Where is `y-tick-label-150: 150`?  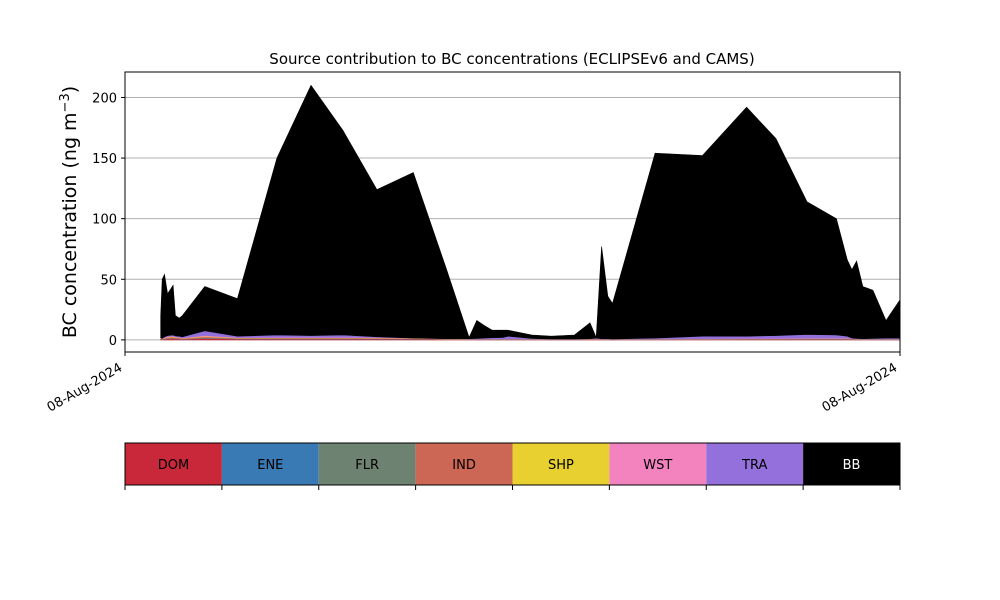
y-tick-label-150: 150 is located at coordinates (104, 159).